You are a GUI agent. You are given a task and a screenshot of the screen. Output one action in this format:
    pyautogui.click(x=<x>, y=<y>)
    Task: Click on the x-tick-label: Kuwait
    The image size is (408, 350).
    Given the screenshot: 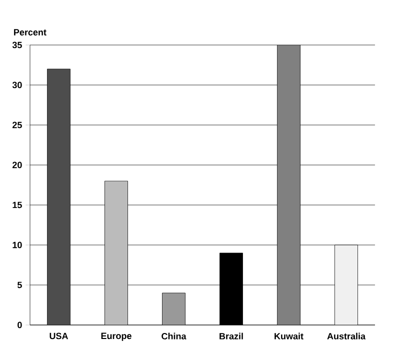 What is the action you would take?
    pyautogui.click(x=289, y=336)
    